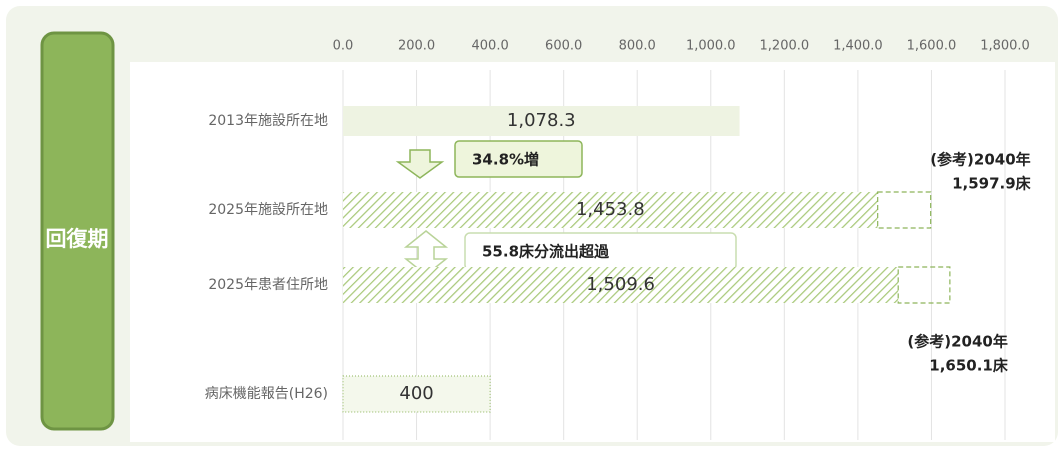  Describe the element at coordinates (343, 46) in the screenshot. I see `x-tick-label: 0.0` at that location.